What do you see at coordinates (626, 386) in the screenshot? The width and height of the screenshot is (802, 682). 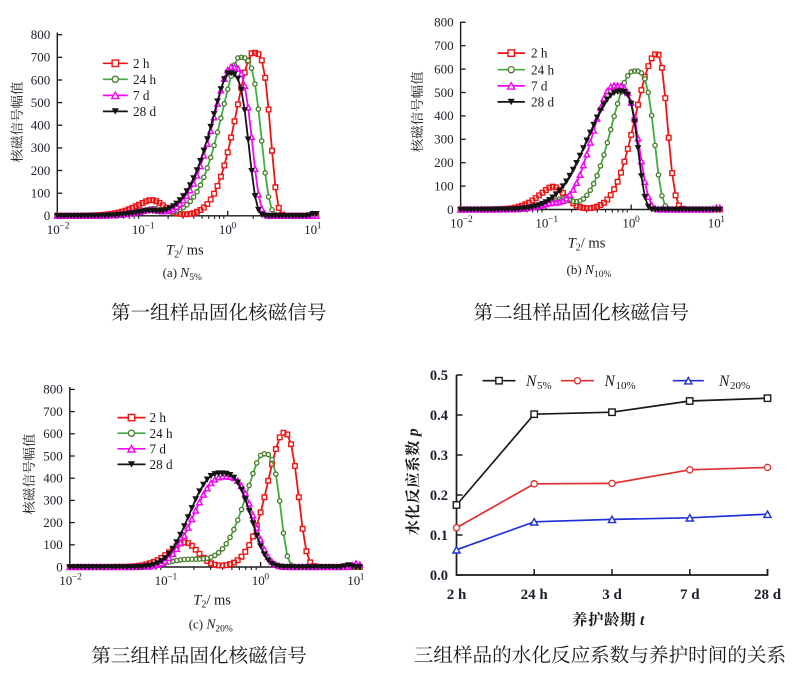 I see `svg-text: 10%` at bounding box center [626, 386].